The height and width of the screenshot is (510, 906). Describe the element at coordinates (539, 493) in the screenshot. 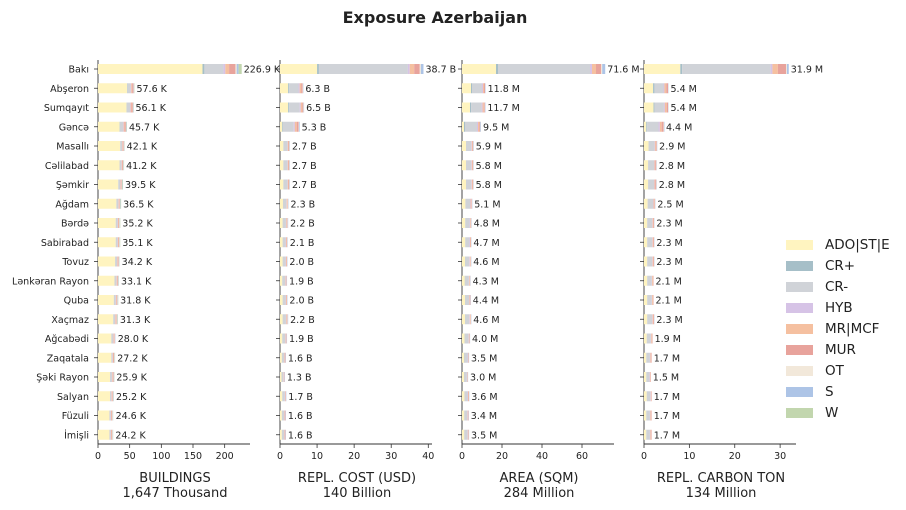

I see `x-axis-total: 284 Million` at that location.